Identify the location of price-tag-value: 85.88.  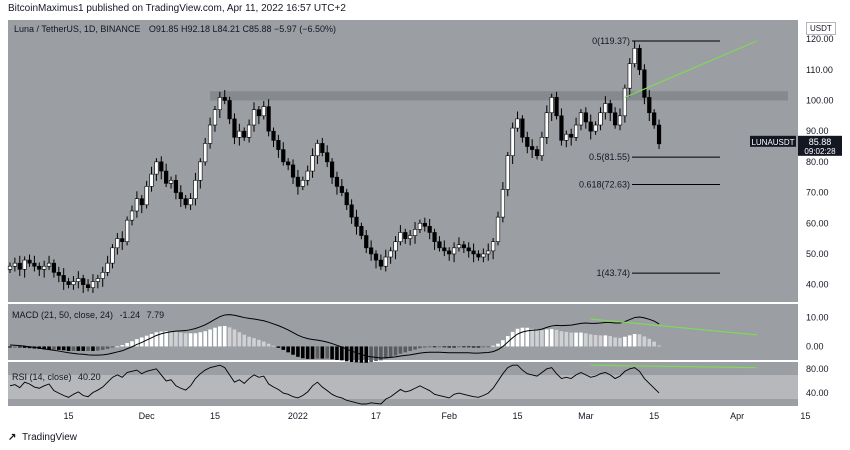
(820, 142).